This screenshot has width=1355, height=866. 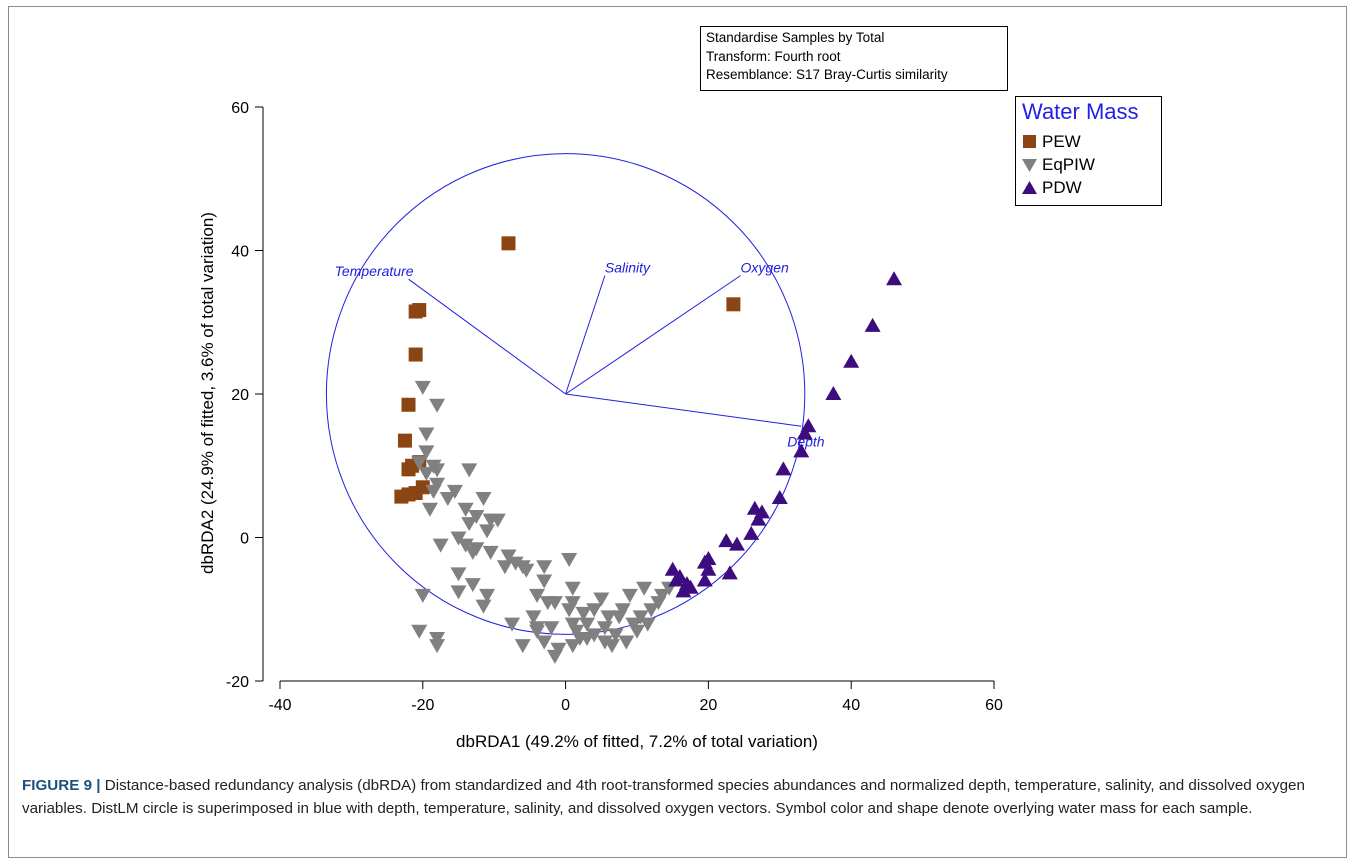 I want to click on settings-resemblance: Resemblance: S17 Bray-Curtis similarity, so click(x=827, y=74).